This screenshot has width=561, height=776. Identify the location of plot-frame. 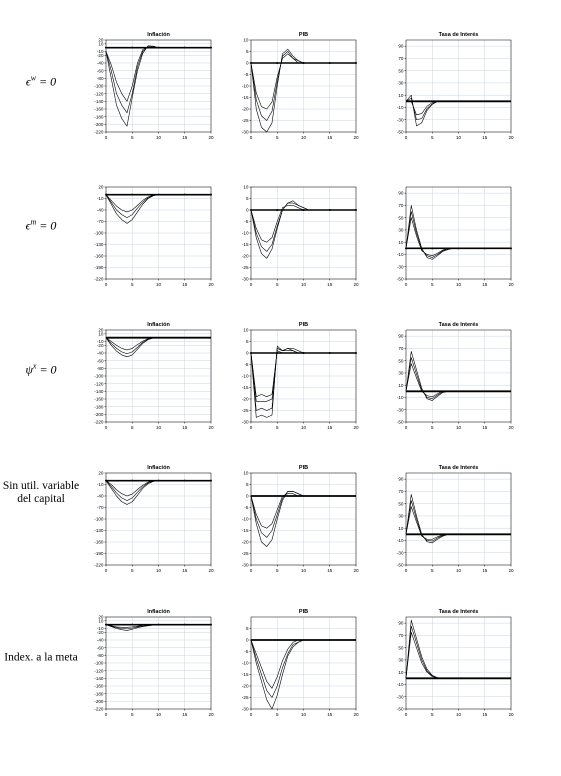
(458, 233).